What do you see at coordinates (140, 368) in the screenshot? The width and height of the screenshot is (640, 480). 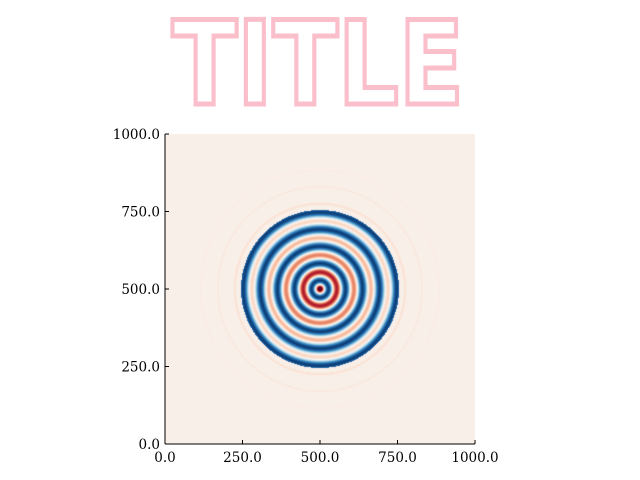 I see `y-tick-label: 250.0` at bounding box center [140, 368].